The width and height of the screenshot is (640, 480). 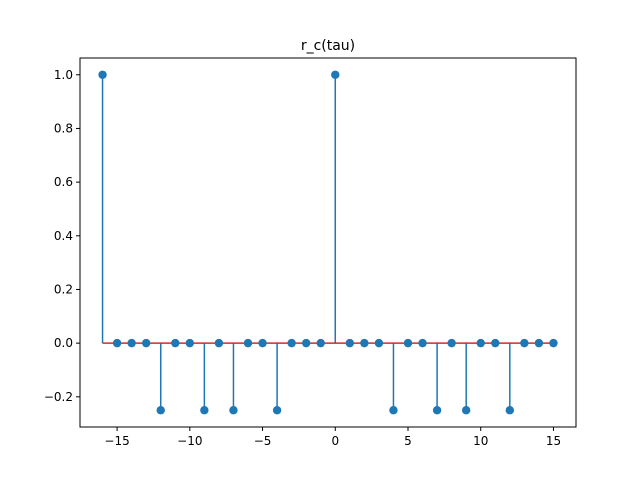 I want to click on x-tick-label: 0, so click(x=335, y=441).